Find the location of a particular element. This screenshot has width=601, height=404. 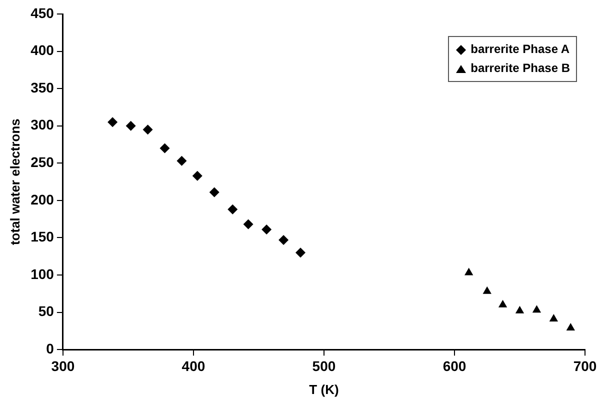

x-tick-label: 500 is located at coordinates (324, 366).